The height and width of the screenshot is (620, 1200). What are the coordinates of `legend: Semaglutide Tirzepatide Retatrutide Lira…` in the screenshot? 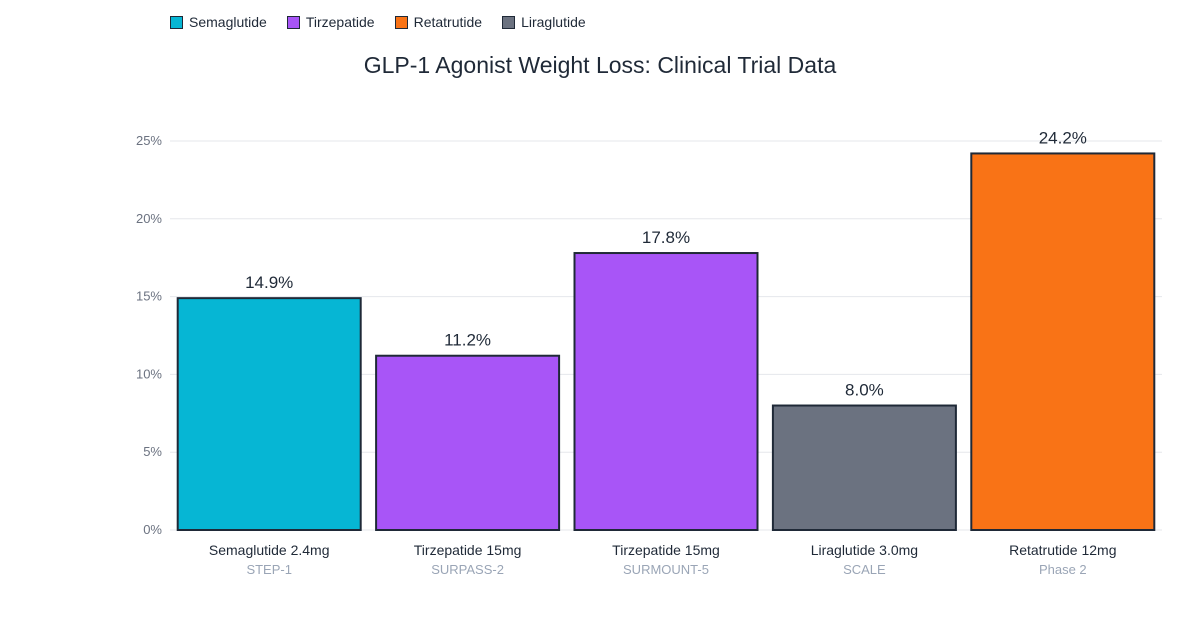 It's located at (378, 22).